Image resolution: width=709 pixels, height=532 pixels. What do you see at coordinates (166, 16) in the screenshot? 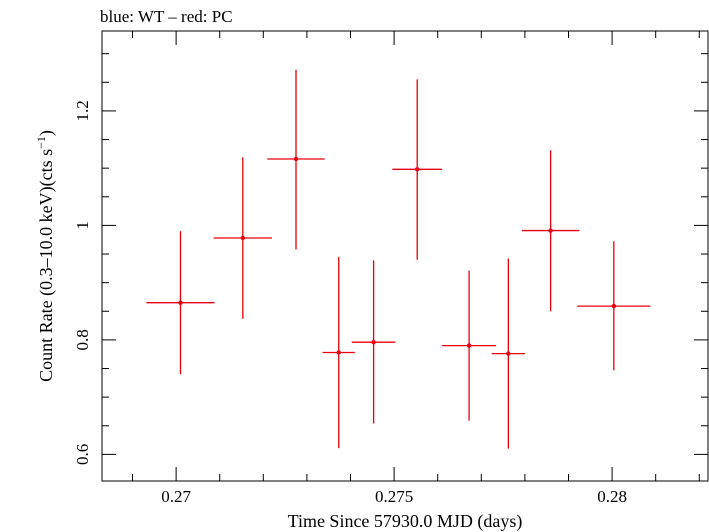
I see `chart-title: blue: WT – red: PC` at bounding box center [166, 16].